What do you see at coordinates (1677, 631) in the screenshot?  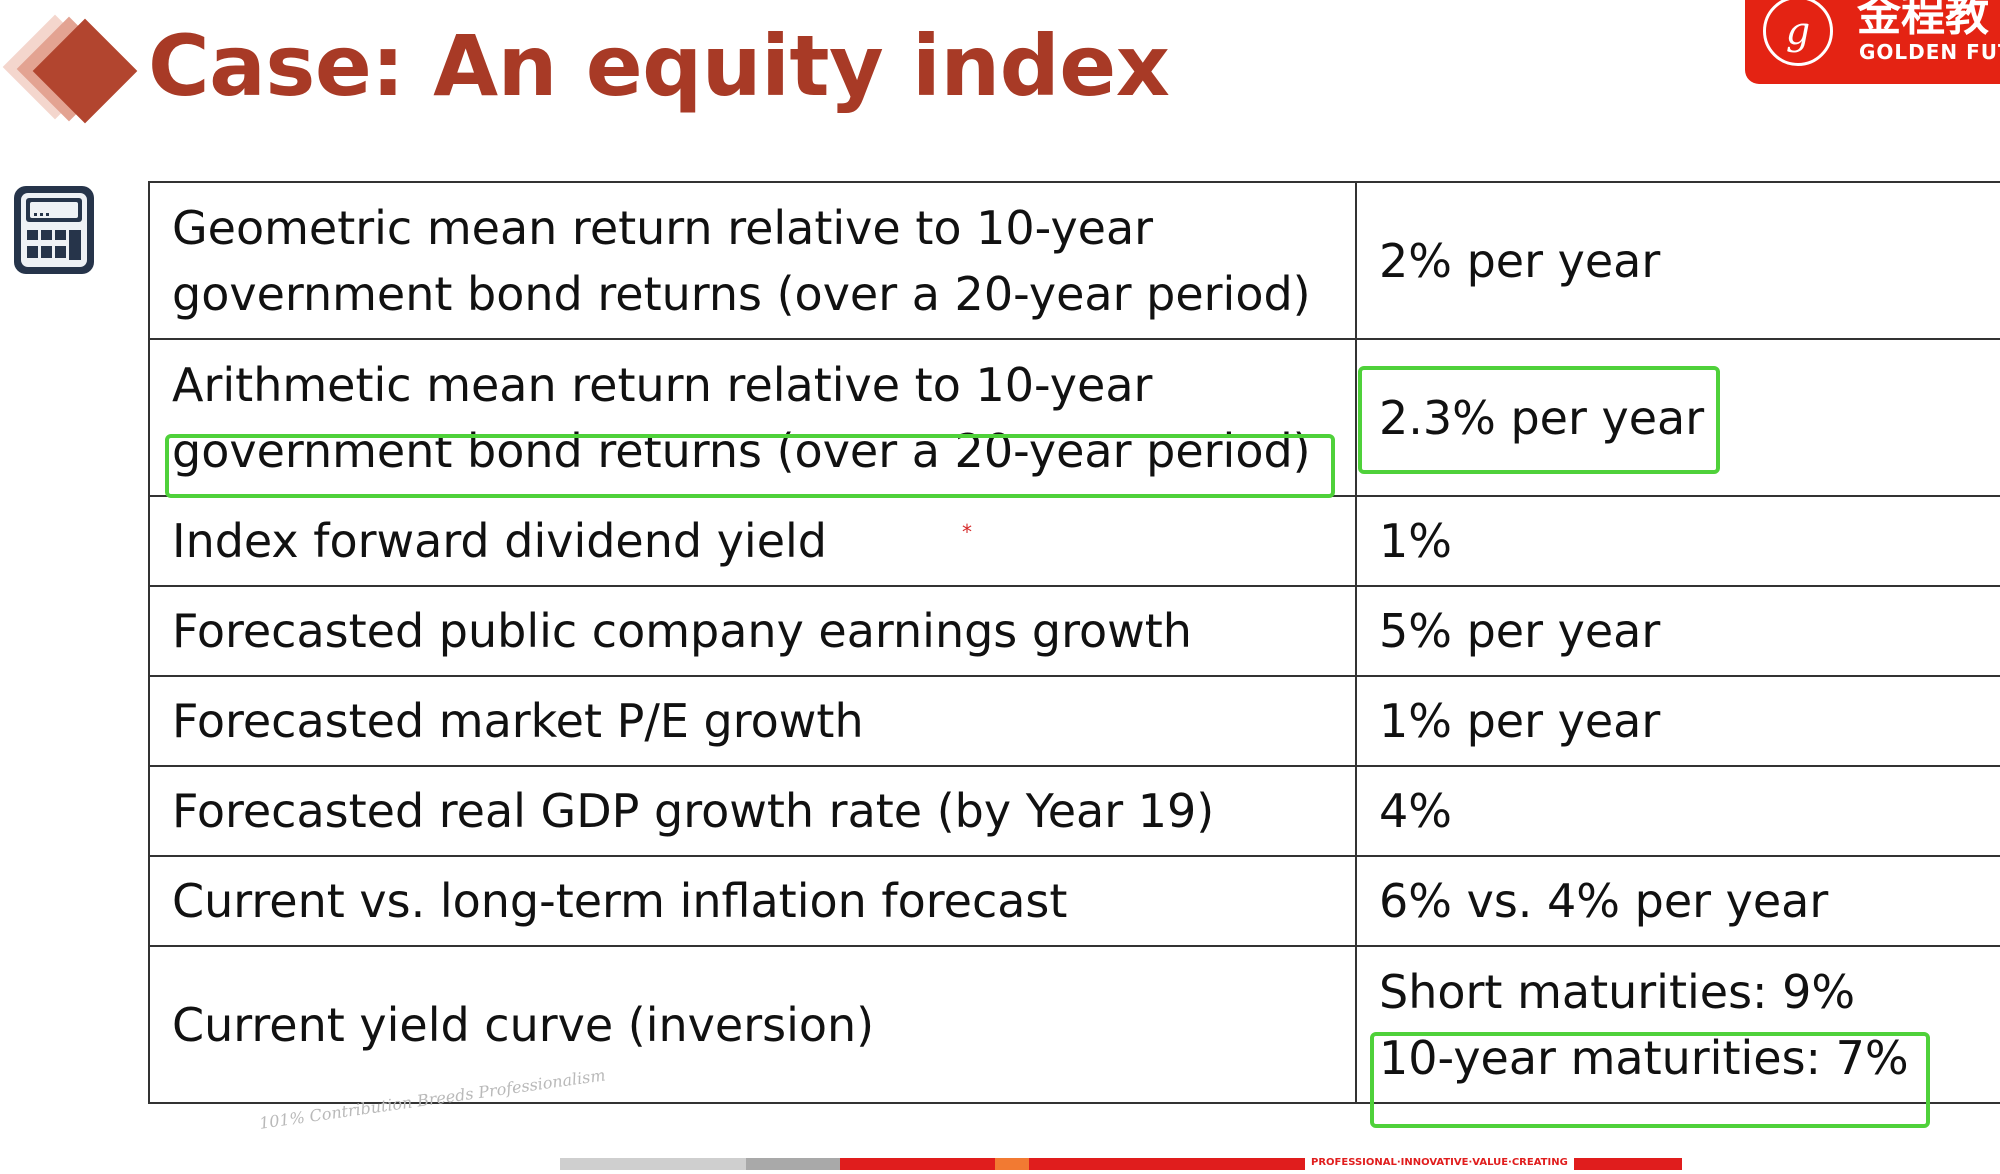 I see `row-value: 5% per year` at bounding box center [1677, 631].